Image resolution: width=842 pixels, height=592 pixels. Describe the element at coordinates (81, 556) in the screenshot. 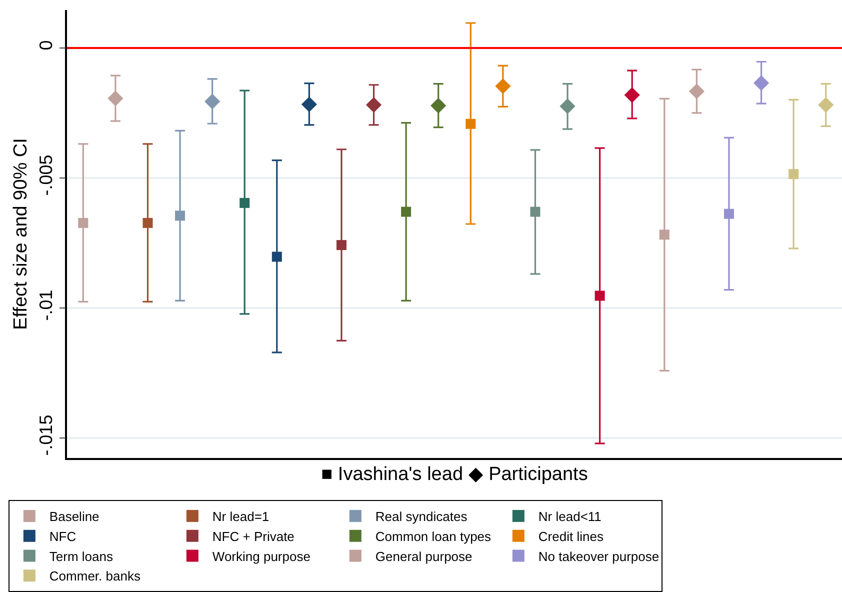

I see `legend-label: Term loans` at that location.